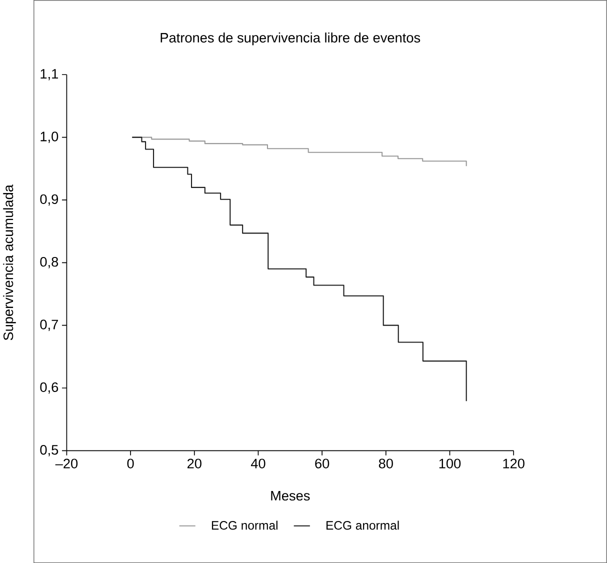 The image size is (607, 563). Describe the element at coordinates (130, 463) in the screenshot. I see `x-tick-label: 0` at that location.